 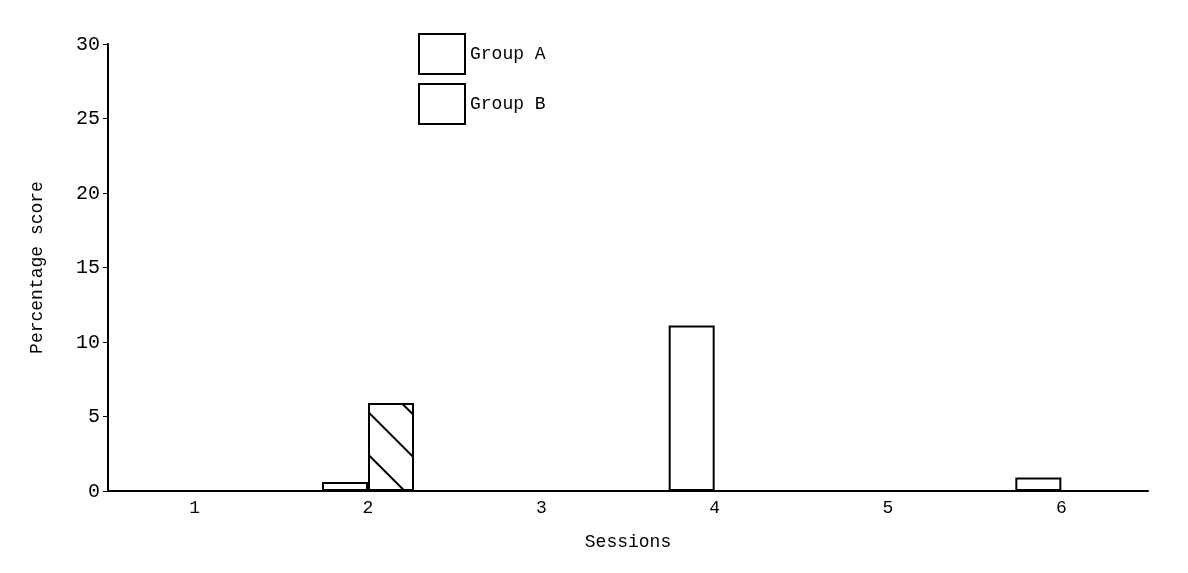 What do you see at coordinates (87, 193) in the screenshot?
I see `y-tick-label: 20` at bounding box center [87, 193].